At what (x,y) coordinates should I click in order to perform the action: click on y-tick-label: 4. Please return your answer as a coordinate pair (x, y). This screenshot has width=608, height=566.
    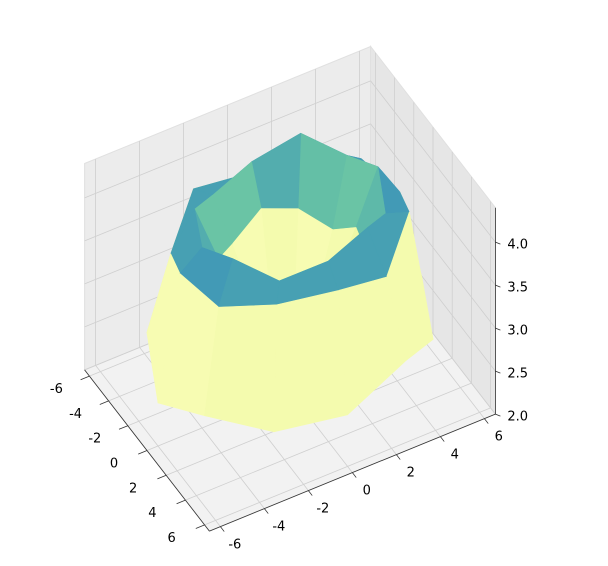
    Looking at the image, I should click on (455, 455).